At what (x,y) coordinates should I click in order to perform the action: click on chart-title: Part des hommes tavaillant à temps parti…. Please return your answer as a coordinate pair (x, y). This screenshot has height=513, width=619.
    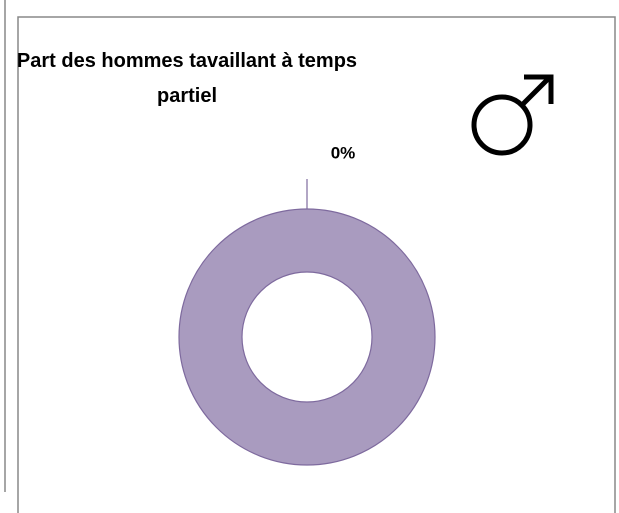
    Looking at the image, I should click on (187, 78).